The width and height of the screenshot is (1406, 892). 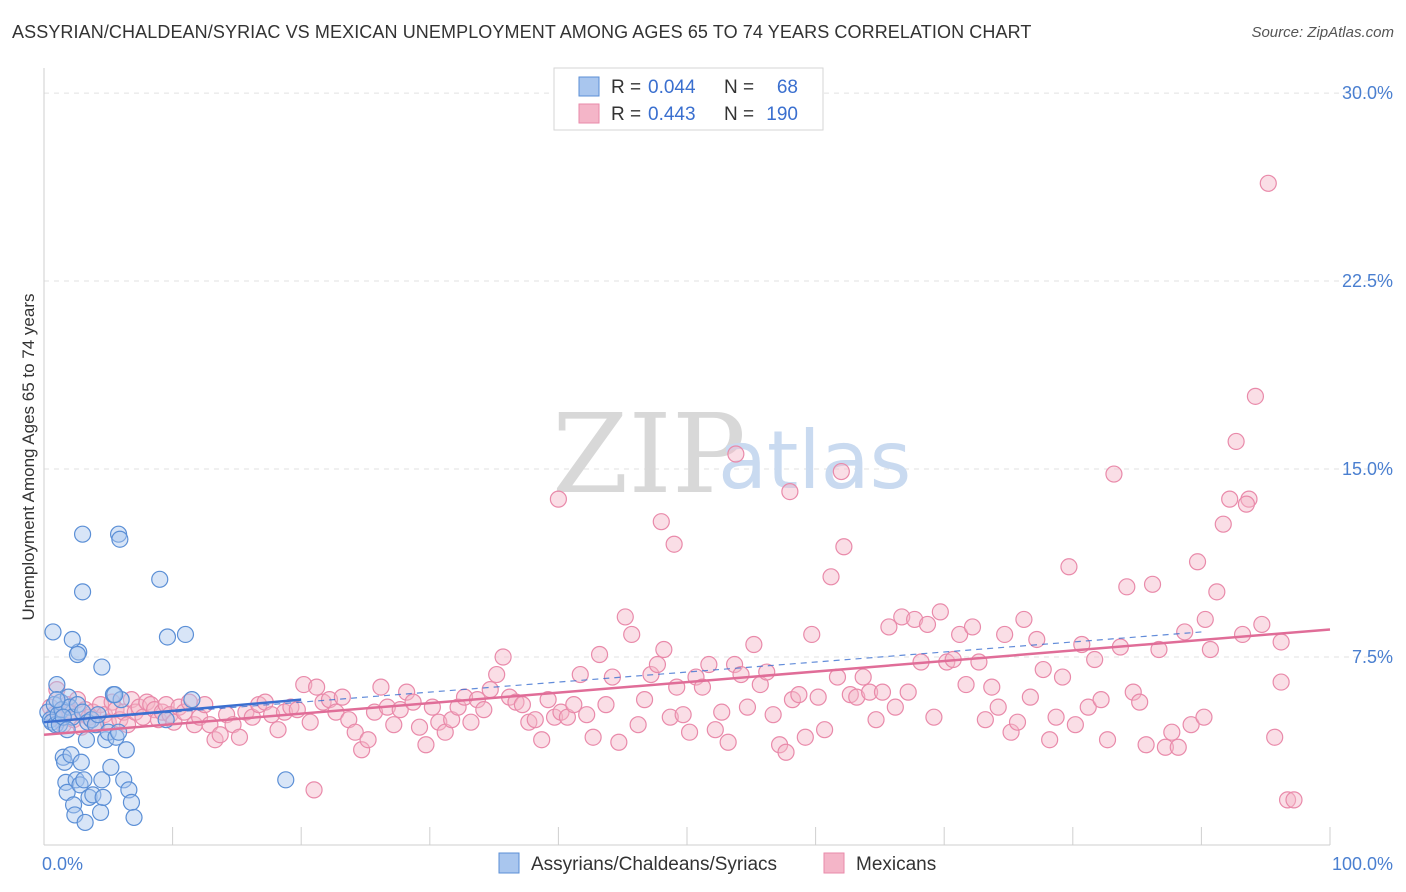 What do you see at coordinates (589, 86) in the screenshot?
I see `legend-swatch-blue` at bounding box center [589, 86].